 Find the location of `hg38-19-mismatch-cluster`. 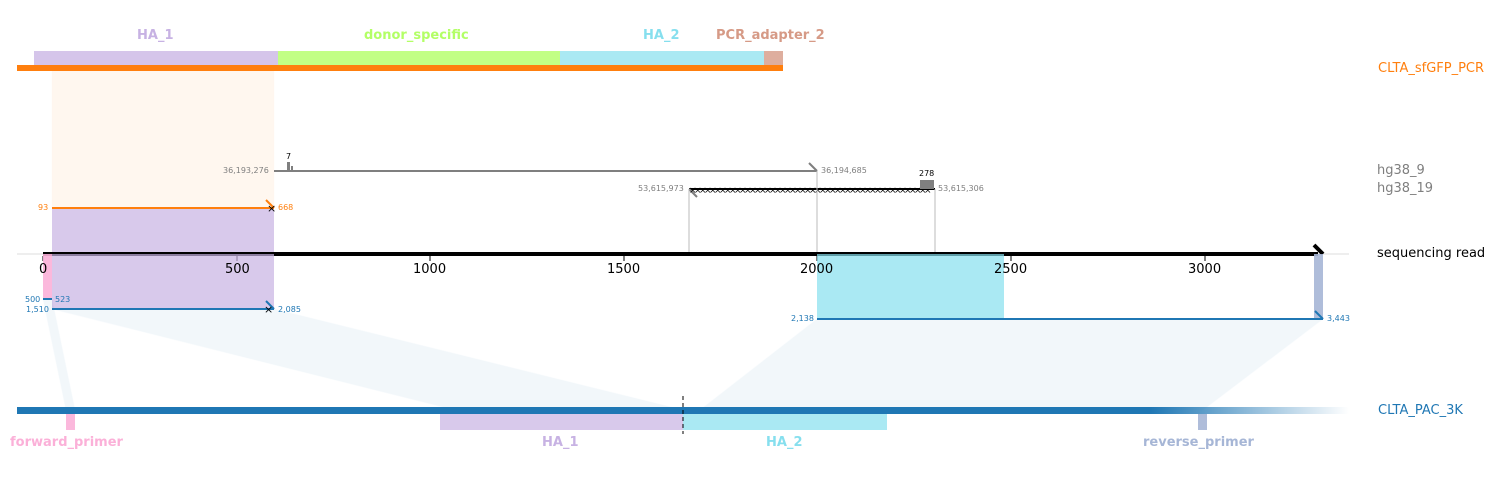

hg38-19-mismatch-cluster is located at coordinates (927, 184).